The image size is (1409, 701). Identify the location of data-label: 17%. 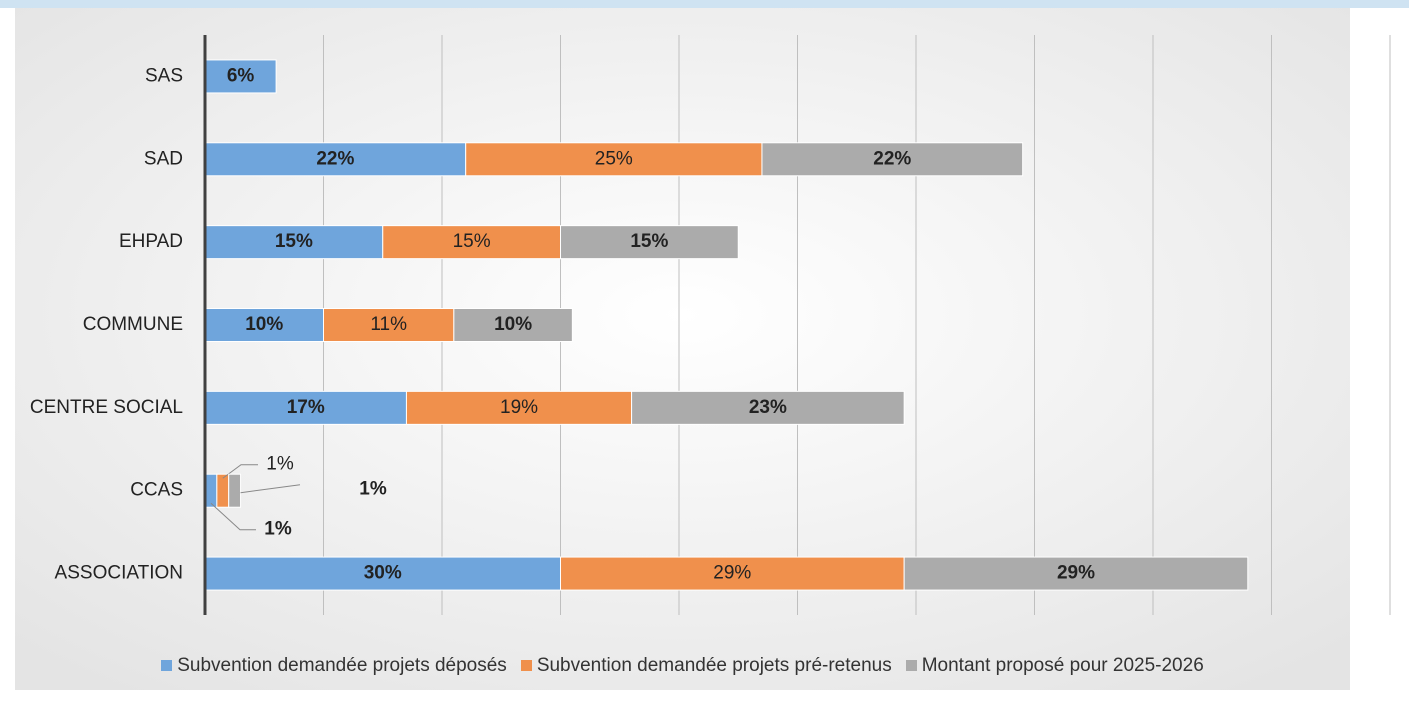
(306, 407).